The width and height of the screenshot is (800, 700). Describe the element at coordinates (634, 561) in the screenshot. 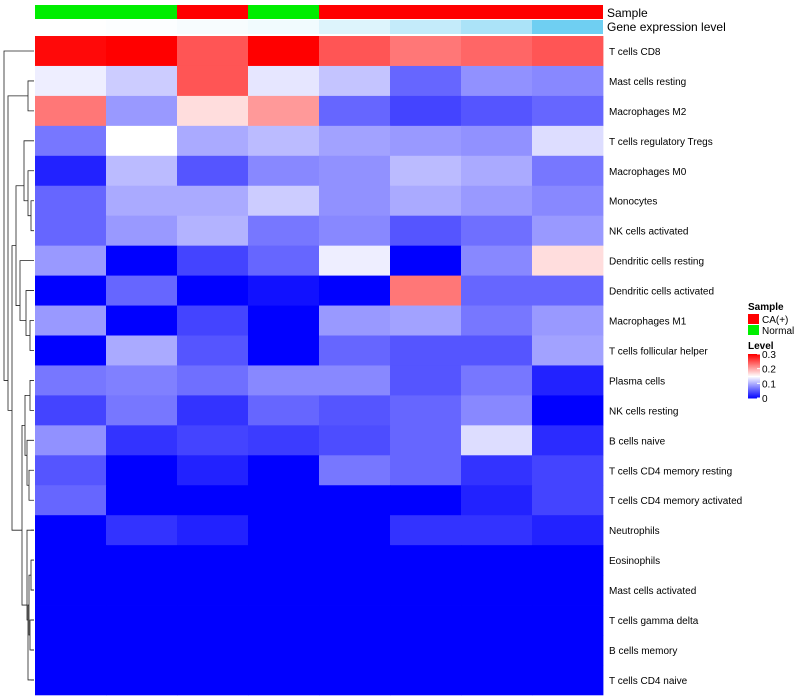

I see `row-label: Eosinophils` at that location.